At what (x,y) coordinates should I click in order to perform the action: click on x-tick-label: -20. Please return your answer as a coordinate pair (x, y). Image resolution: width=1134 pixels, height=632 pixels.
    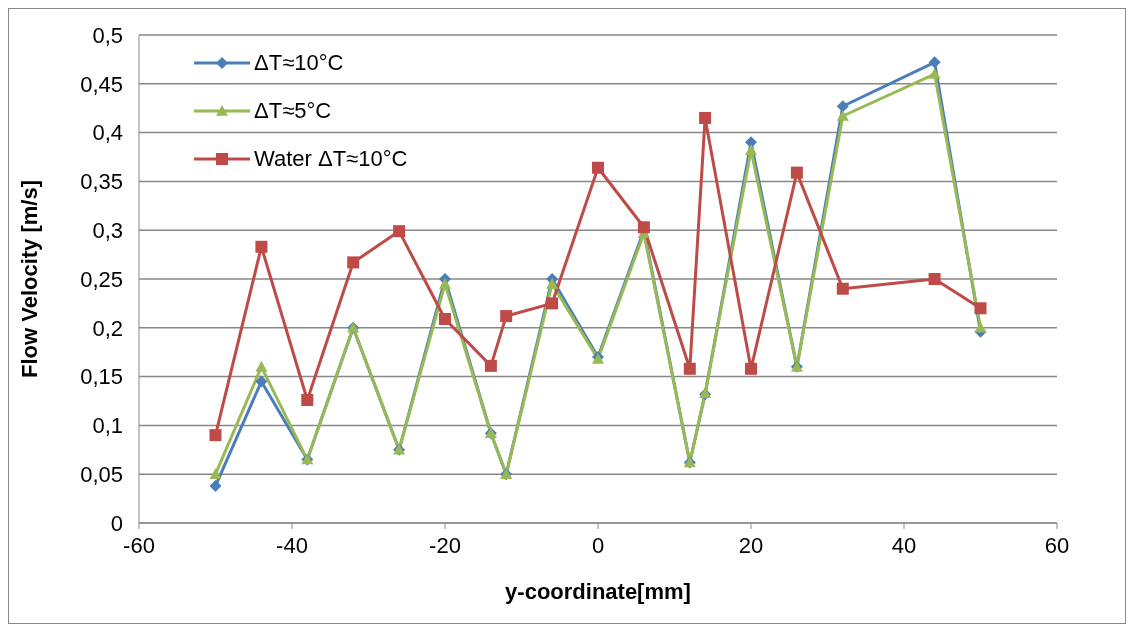
    Looking at the image, I should click on (445, 545).